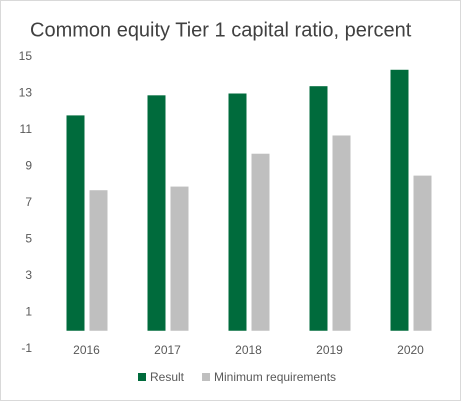 Image resolution: width=461 pixels, height=401 pixels. I want to click on x-tick-label: 2020, so click(410, 350).